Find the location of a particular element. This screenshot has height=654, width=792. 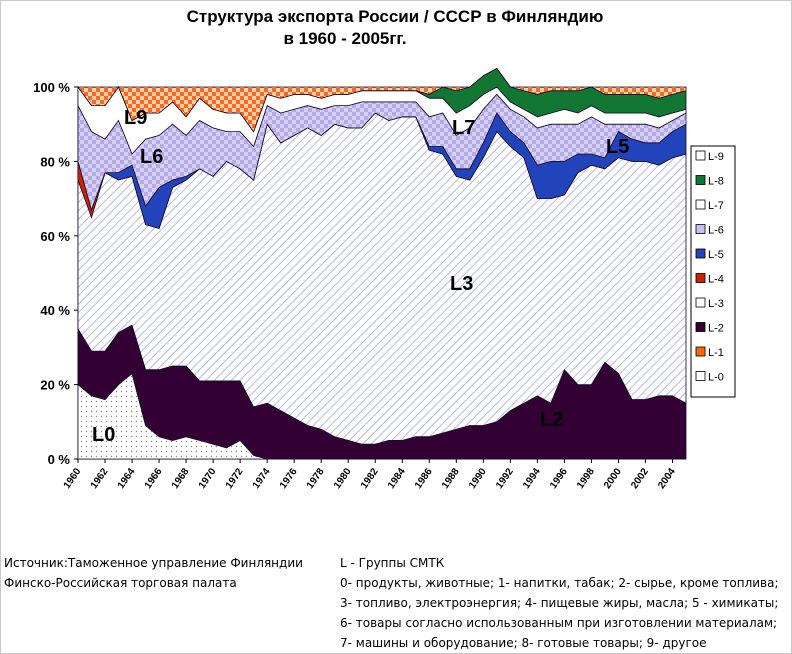

legend-label: L-0 is located at coordinates (716, 378).